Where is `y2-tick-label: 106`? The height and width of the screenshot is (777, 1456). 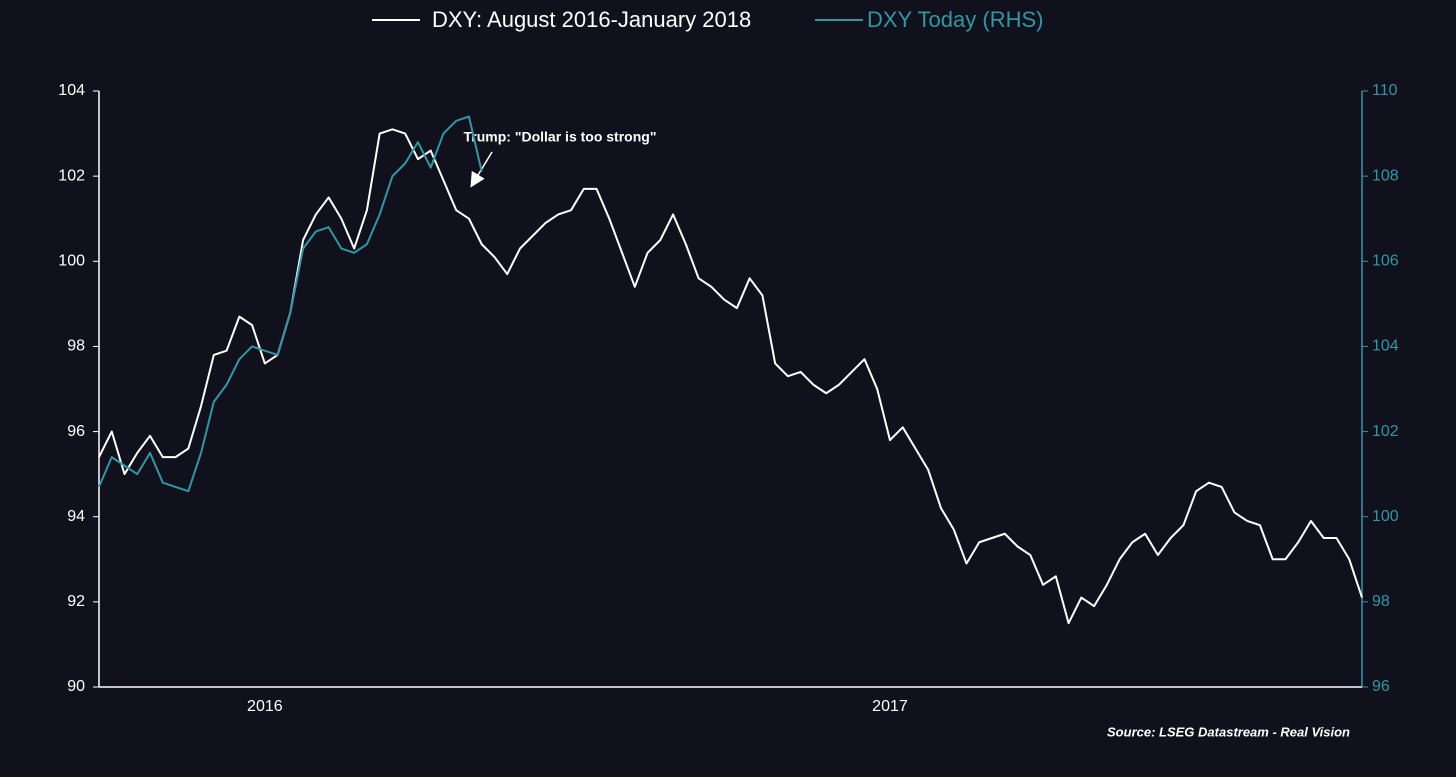
y2-tick-label: 106 is located at coordinates (1385, 261).